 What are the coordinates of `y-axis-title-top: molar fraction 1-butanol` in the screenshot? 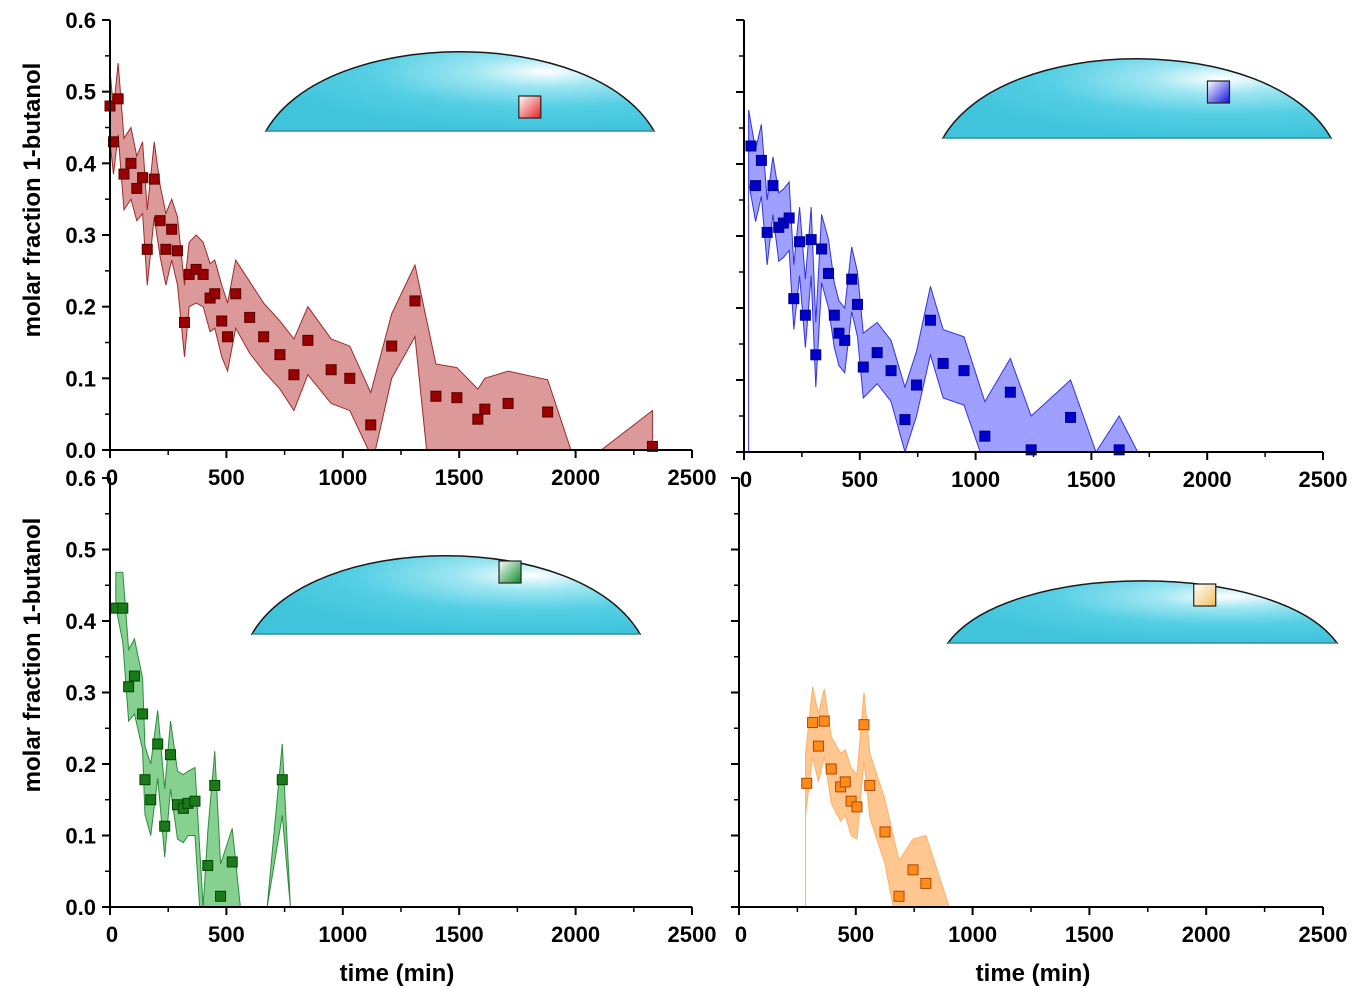 It's located at (32, 200).